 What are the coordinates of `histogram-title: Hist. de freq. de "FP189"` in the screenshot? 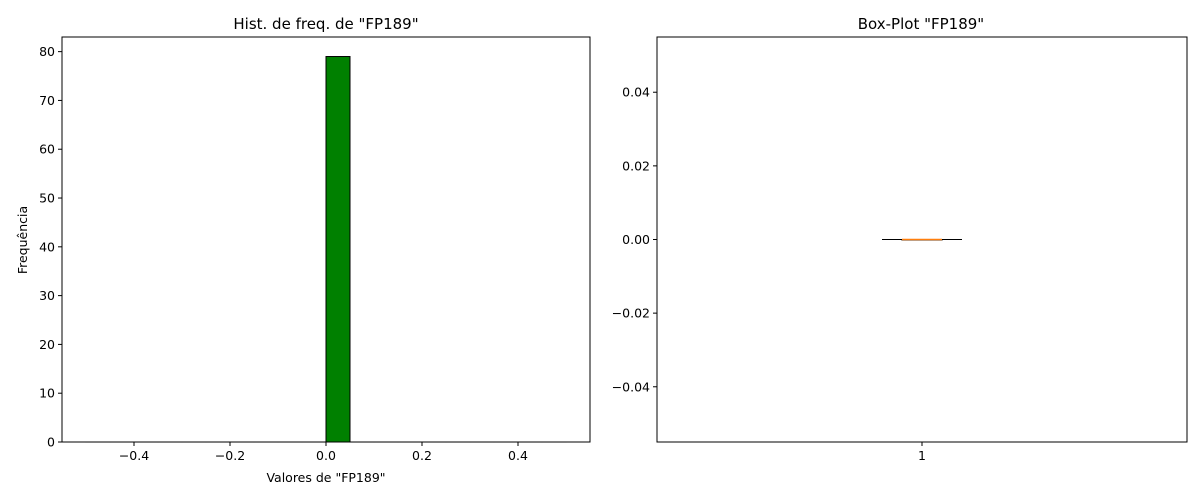 It's located at (325, 24).